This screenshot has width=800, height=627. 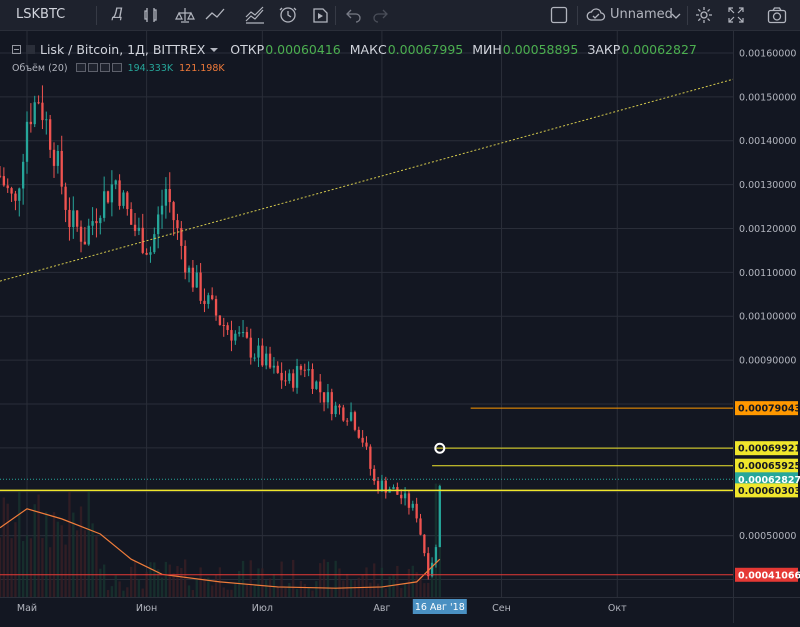 I want to click on close-icon, so click(x=104, y=67).